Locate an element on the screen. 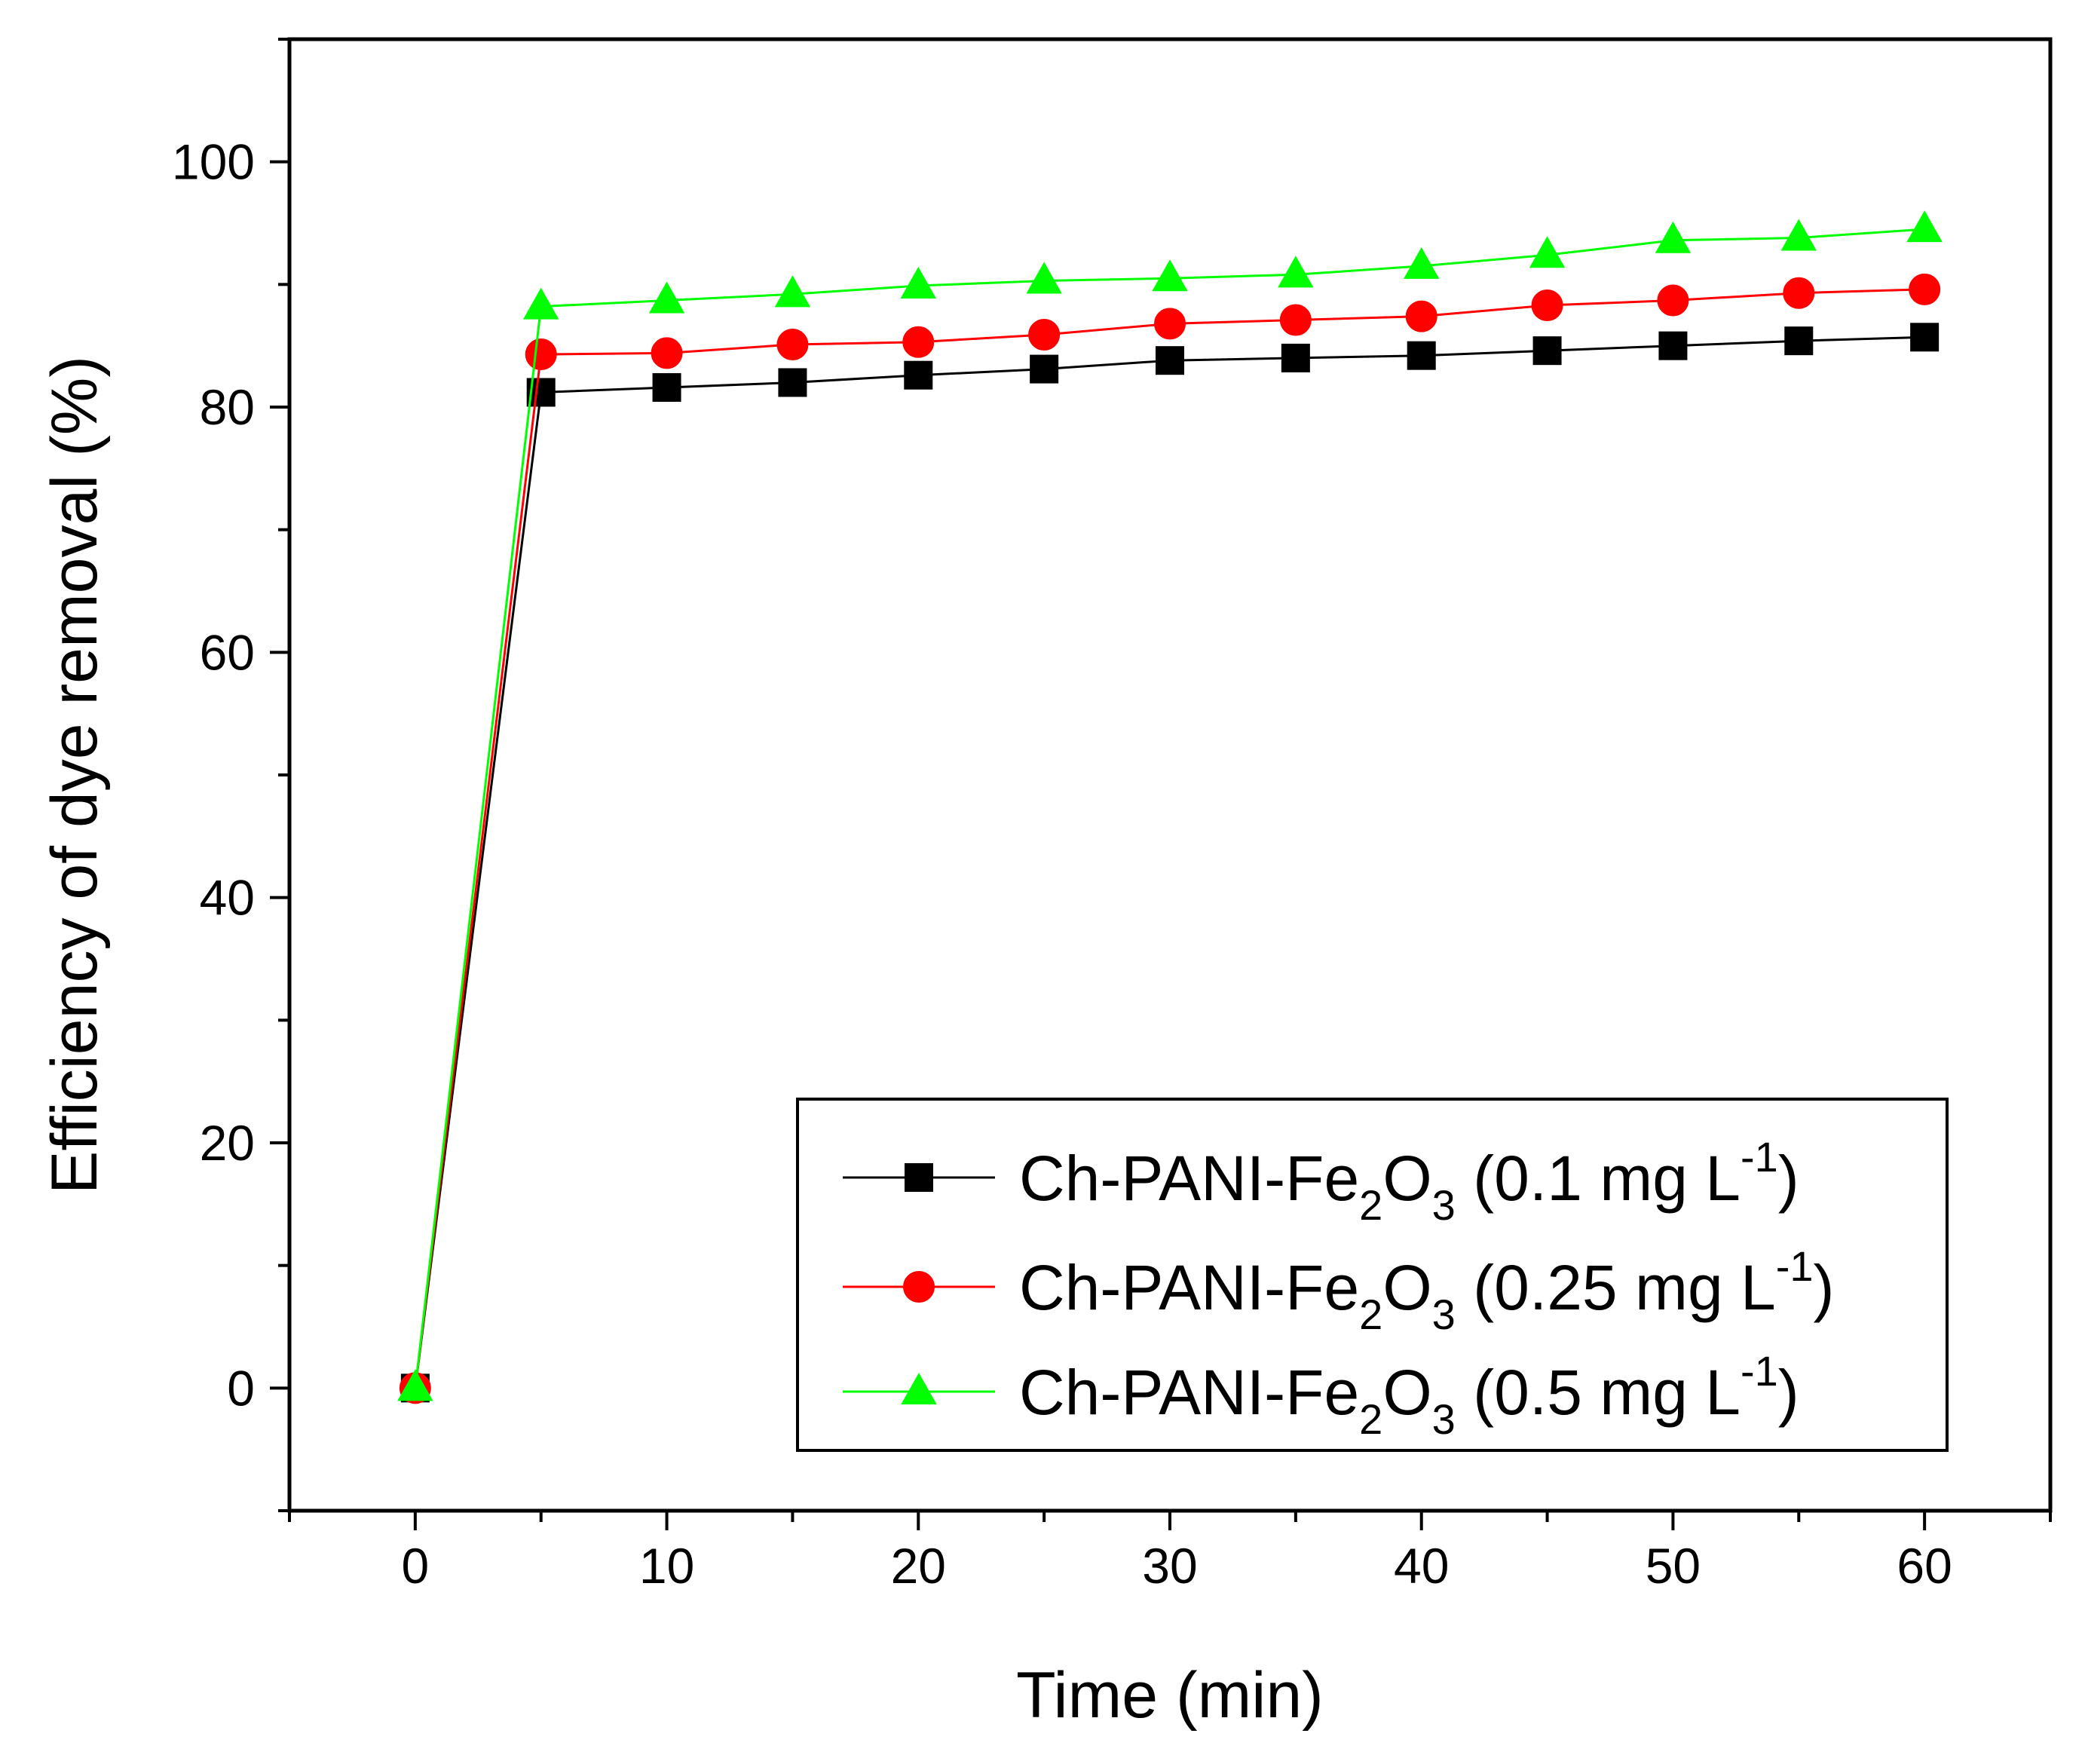 The width and height of the screenshot is (2085, 1764). legend-entry: Ch-PANI-Fe2O3 (0.1 mg L-1) is located at coordinates (1321, 1181).